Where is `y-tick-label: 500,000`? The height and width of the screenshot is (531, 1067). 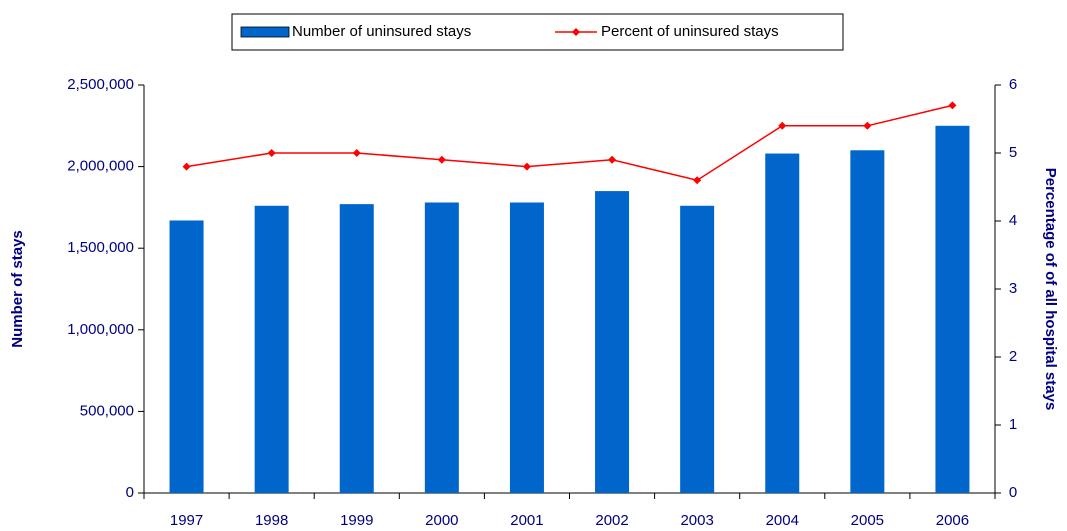 y-tick-label: 500,000 is located at coordinates (107, 410).